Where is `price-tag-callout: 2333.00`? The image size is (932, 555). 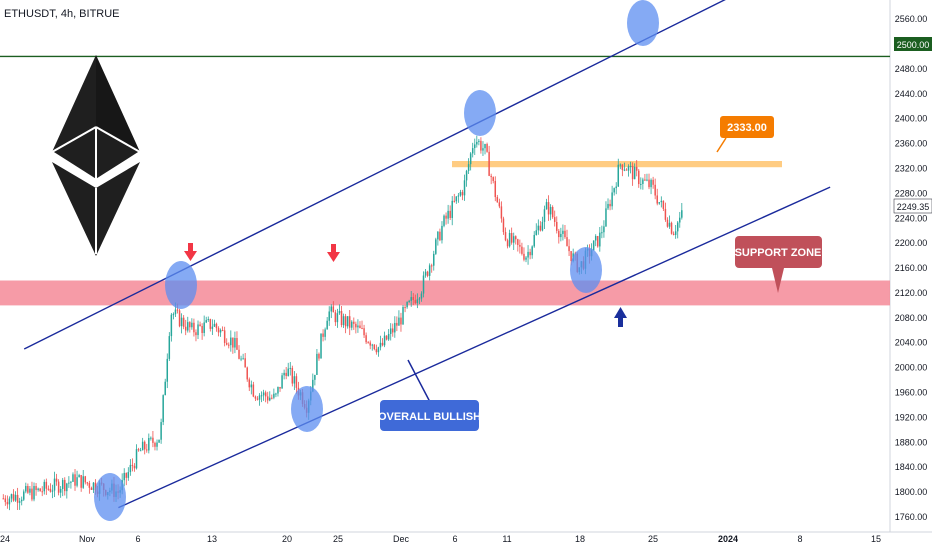
price-tag-callout: 2333.00 is located at coordinates (745, 134).